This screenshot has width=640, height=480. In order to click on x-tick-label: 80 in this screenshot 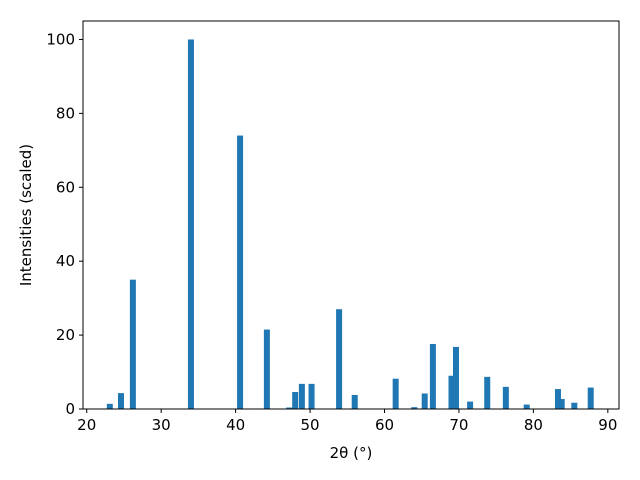, I will do `click(533, 425)`.